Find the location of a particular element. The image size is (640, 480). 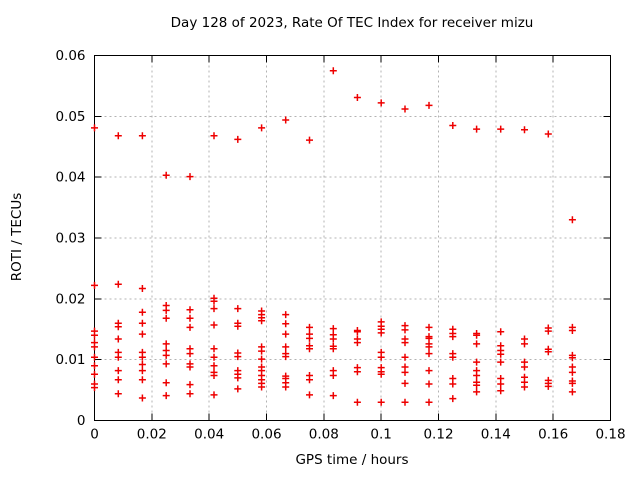

x-tick-label: 0.14 is located at coordinates (496, 435).